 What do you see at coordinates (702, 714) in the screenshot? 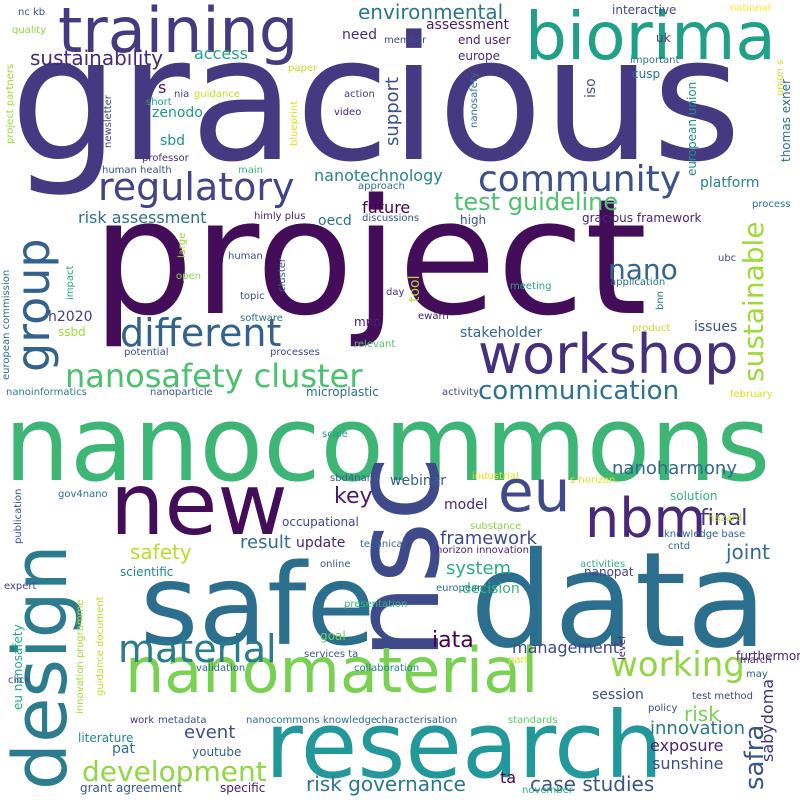
I see `word-risk: risk` at bounding box center [702, 714].